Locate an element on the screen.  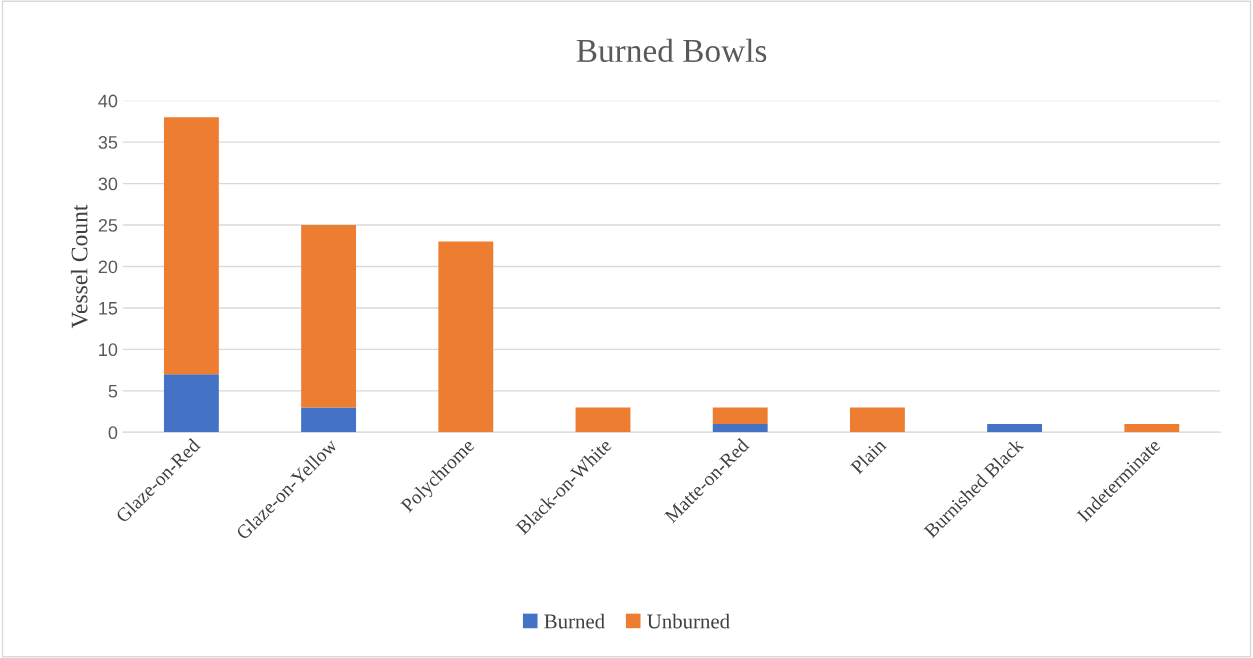
y-tick-label: 20 is located at coordinates (108, 267).